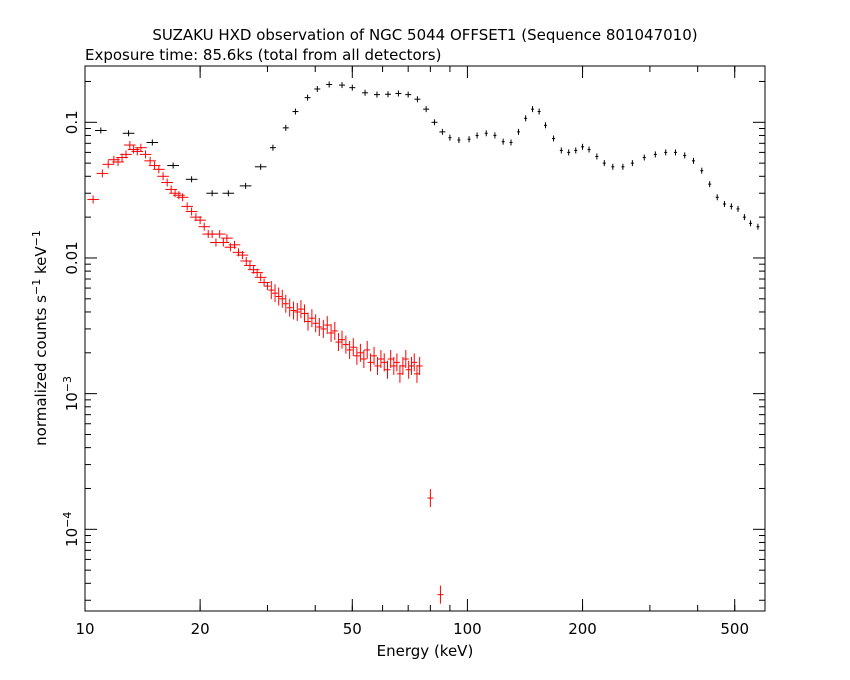 This screenshot has height=680, width=850. I want to click on x-tick-label: 50, so click(352, 629).